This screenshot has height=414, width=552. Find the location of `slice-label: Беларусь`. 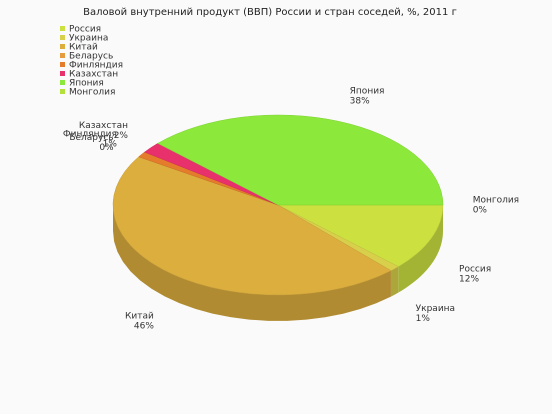

slice-label: Беларусь is located at coordinates (91, 138).